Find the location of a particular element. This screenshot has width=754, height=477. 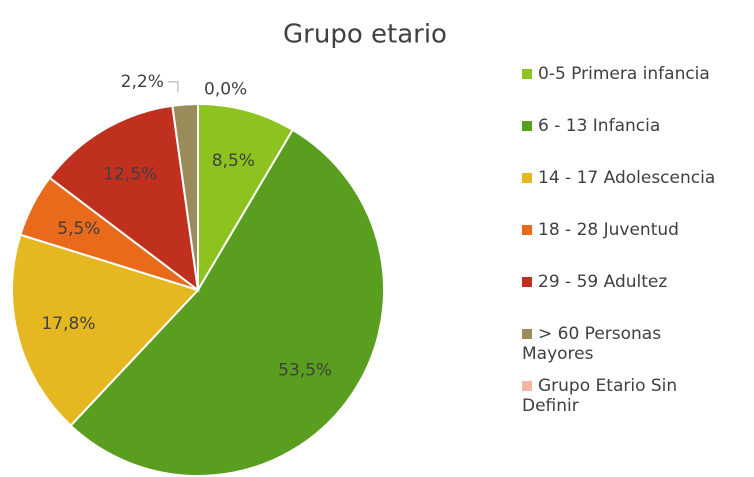

leader-line is located at coordinates (173, 86).